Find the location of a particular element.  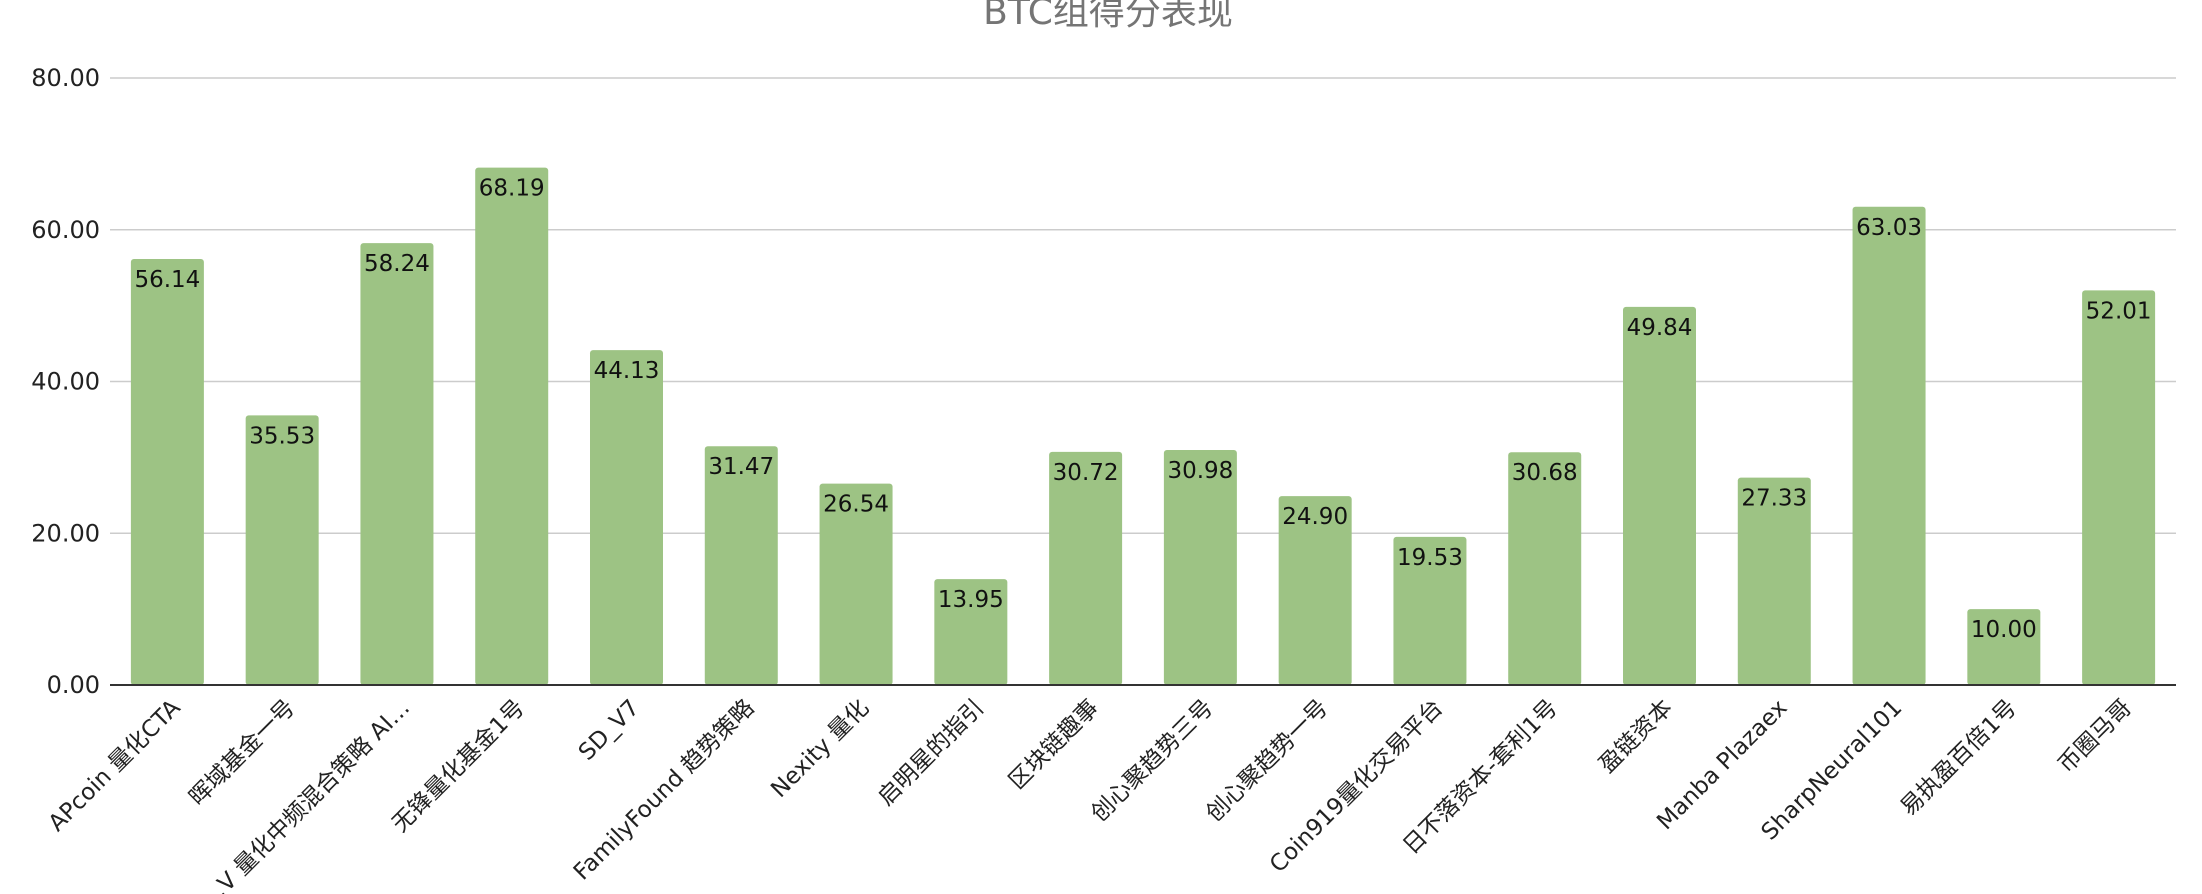

y-tick-label: 60.00 is located at coordinates (65, 230).